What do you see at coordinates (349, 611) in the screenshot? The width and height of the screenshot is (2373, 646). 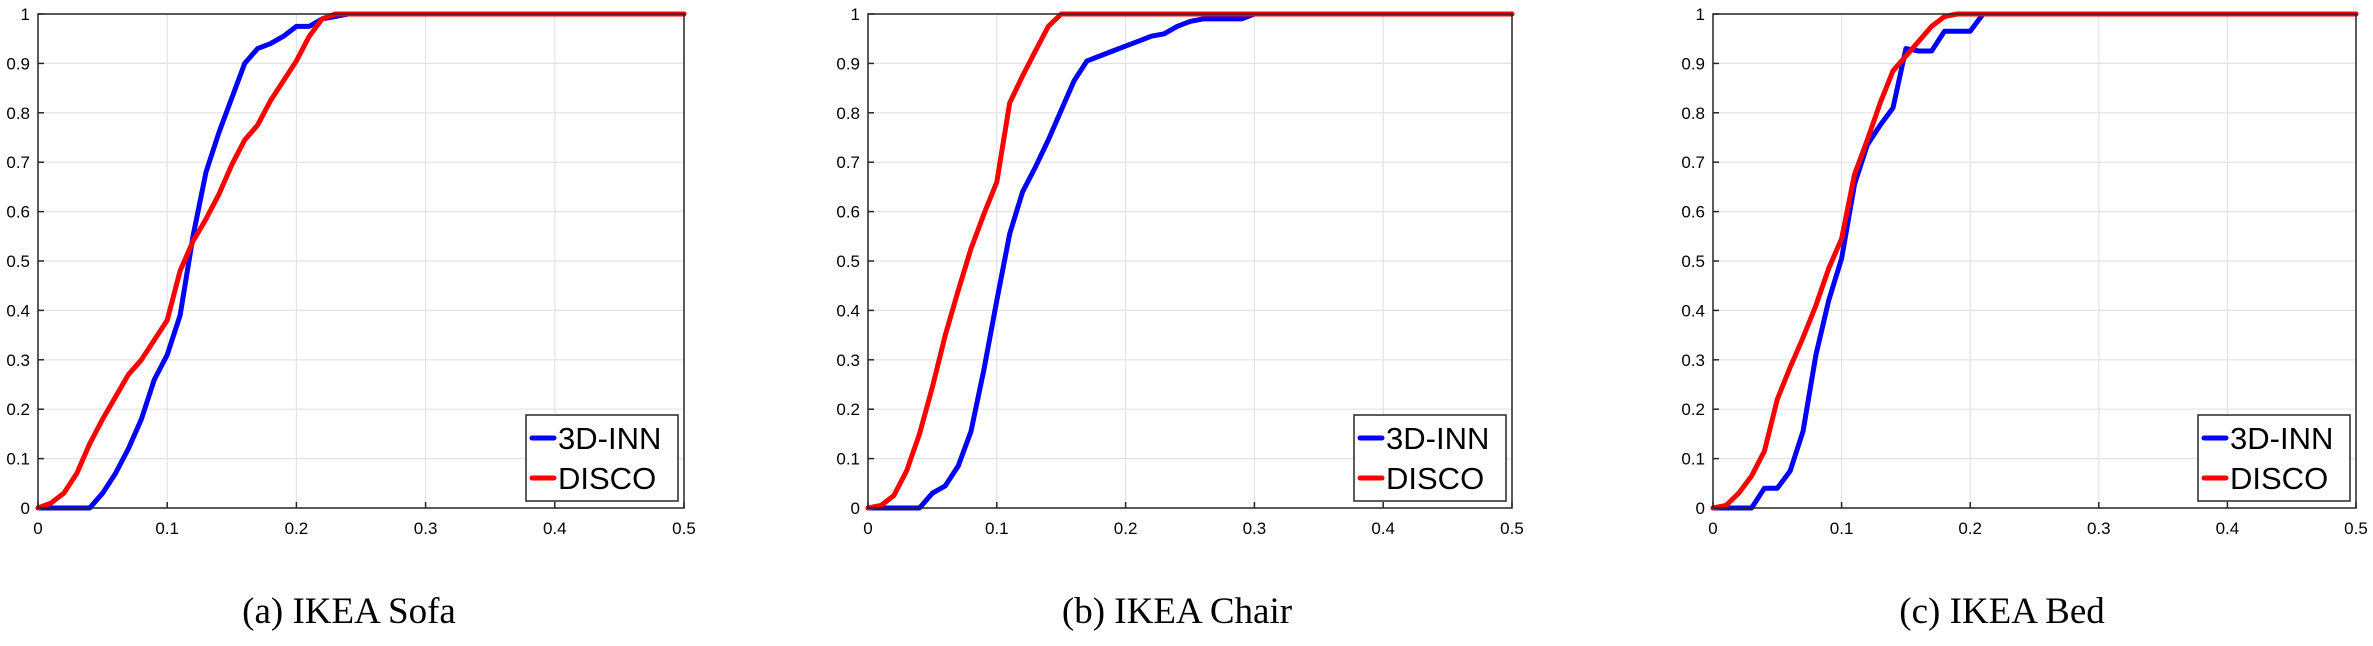 I see `caption-a: (a) IKEA Sofa` at bounding box center [349, 611].